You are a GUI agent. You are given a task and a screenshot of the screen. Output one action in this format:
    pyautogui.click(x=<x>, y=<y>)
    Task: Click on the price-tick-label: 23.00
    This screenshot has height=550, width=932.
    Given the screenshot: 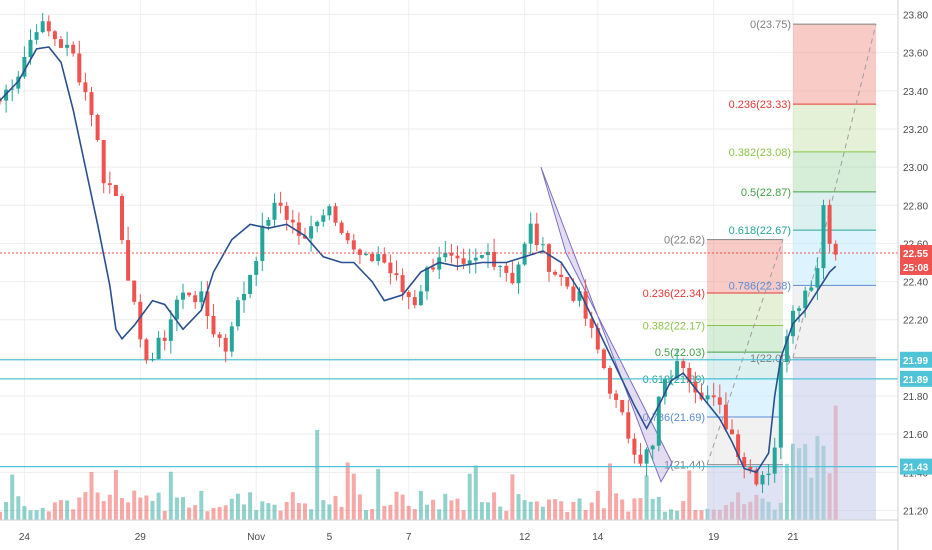 What is the action you would take?
    pyautogui.click(x=915, y=168)
    